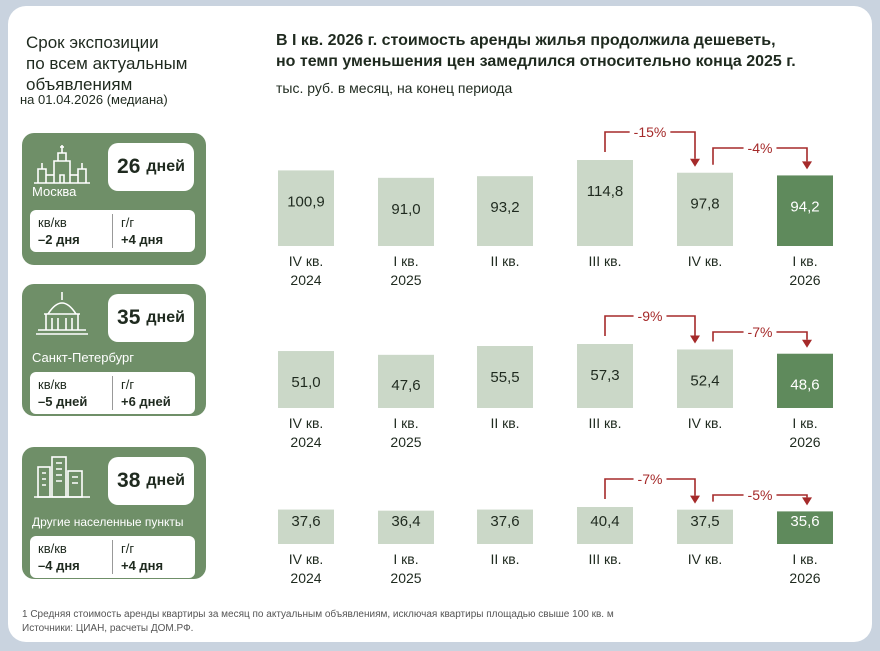 This screenshot has width=880, height=651. What do you see at coordinates (63, 401) in the screenshot?
I see `qq-value: –5 дней` at bounding box center [63, 401].